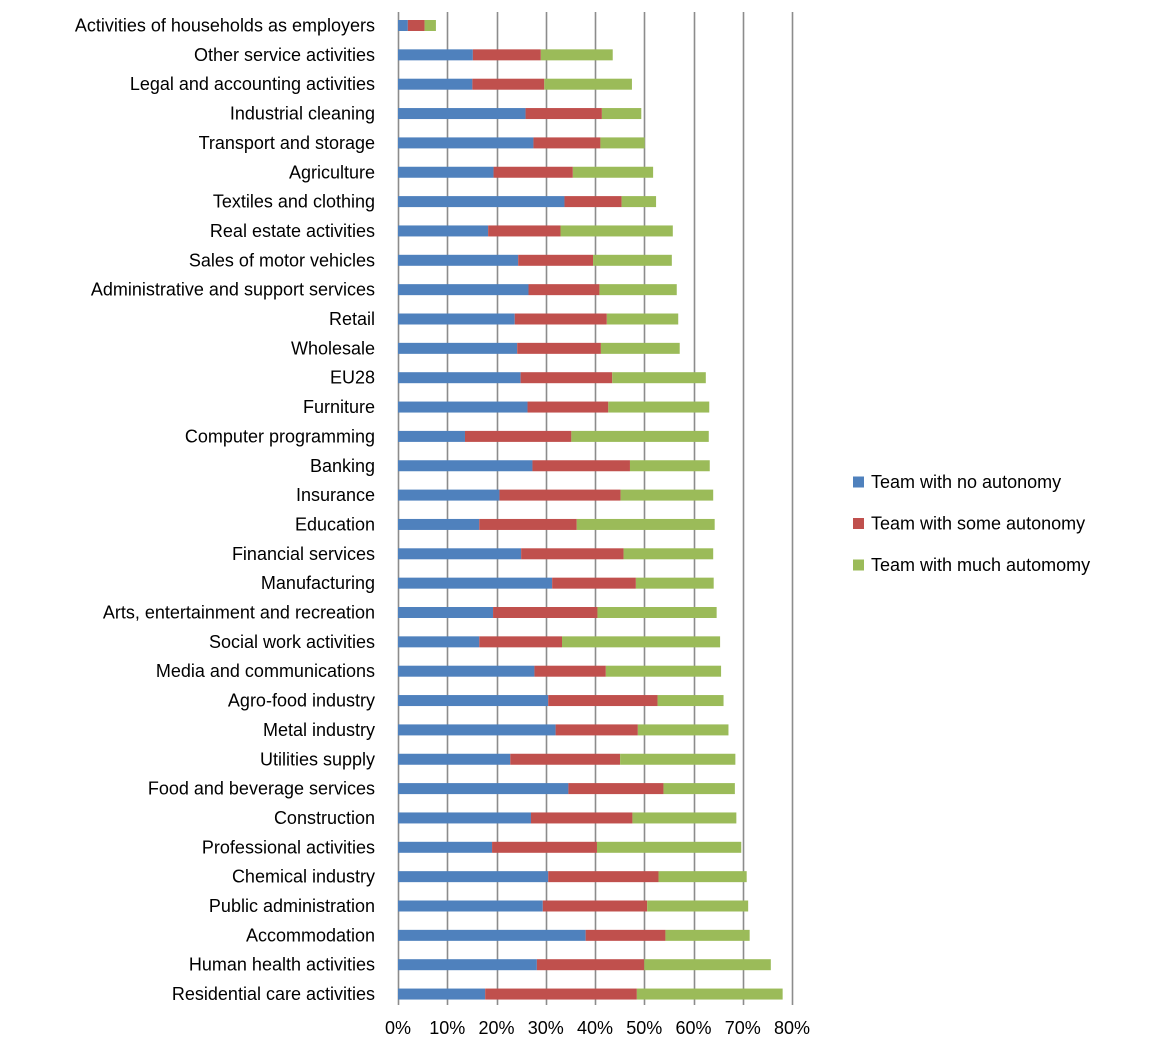 The height and width of the screenshot is (1049, 1150). I want to click on category-label: Administrative and support services, so click(233, 290).